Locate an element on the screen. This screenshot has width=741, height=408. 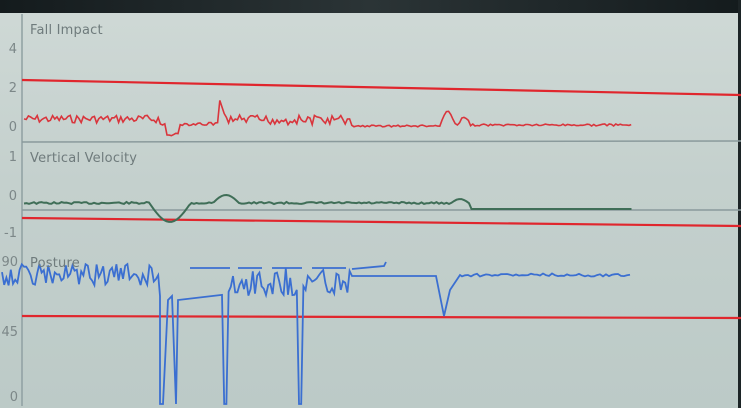
vertical-velocity-threshold-line is located at coordinates (381, 222).